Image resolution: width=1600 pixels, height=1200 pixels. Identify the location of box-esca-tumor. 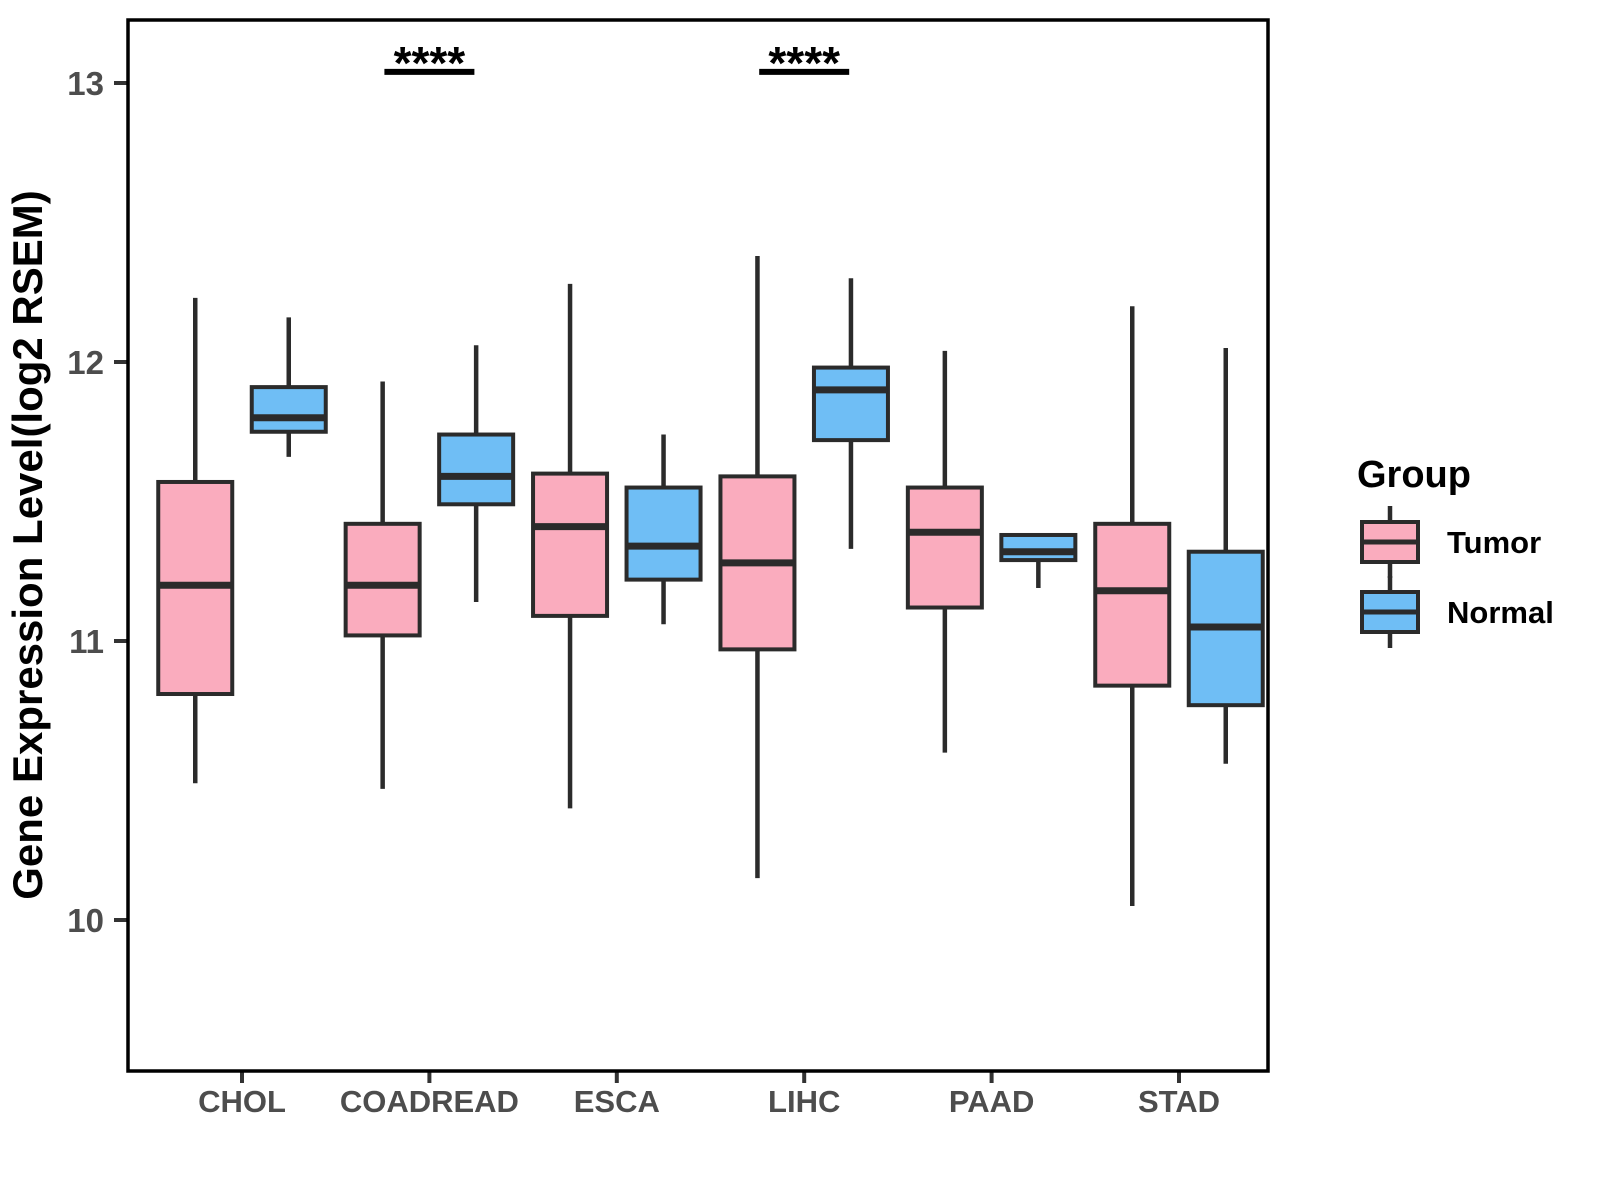
(570, 546).